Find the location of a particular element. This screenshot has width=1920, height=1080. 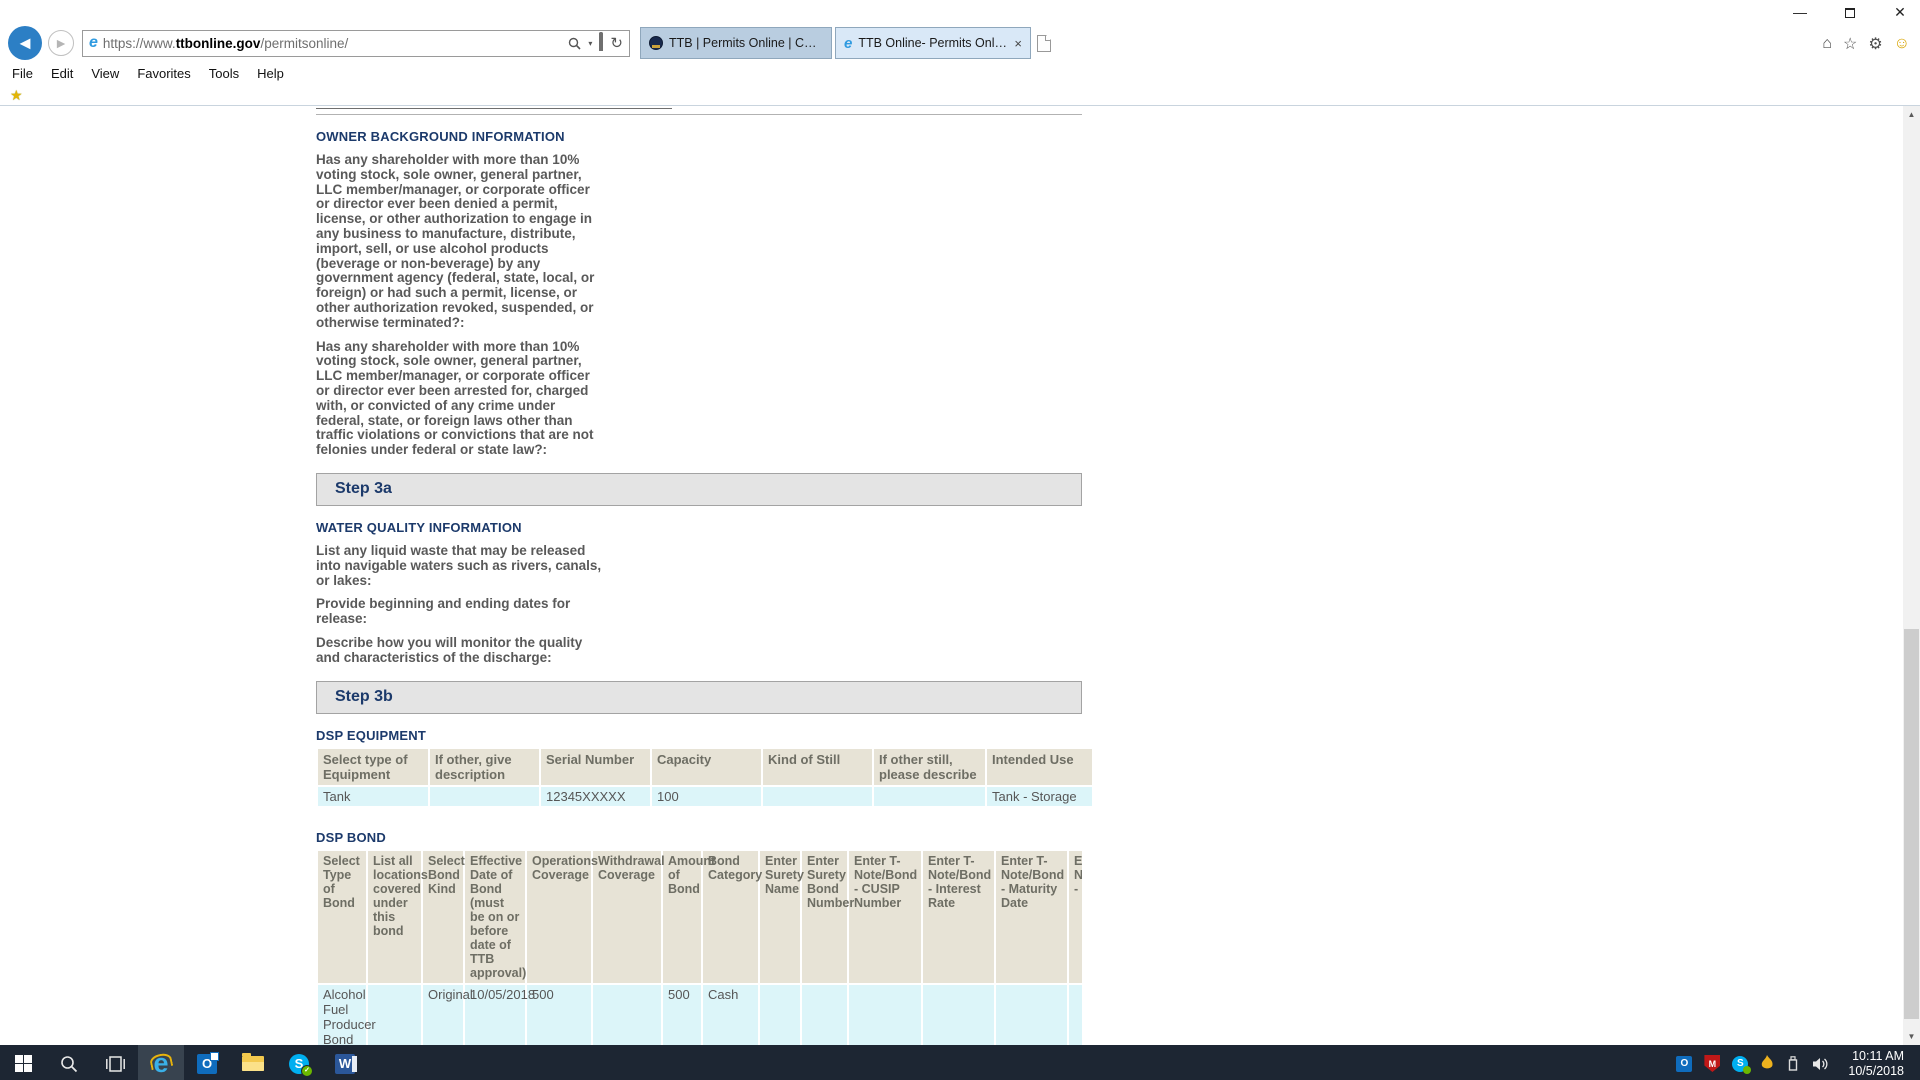

column-header: Enter T-Note/Bond - CUSIP Number is located at coordinates (885, 916).